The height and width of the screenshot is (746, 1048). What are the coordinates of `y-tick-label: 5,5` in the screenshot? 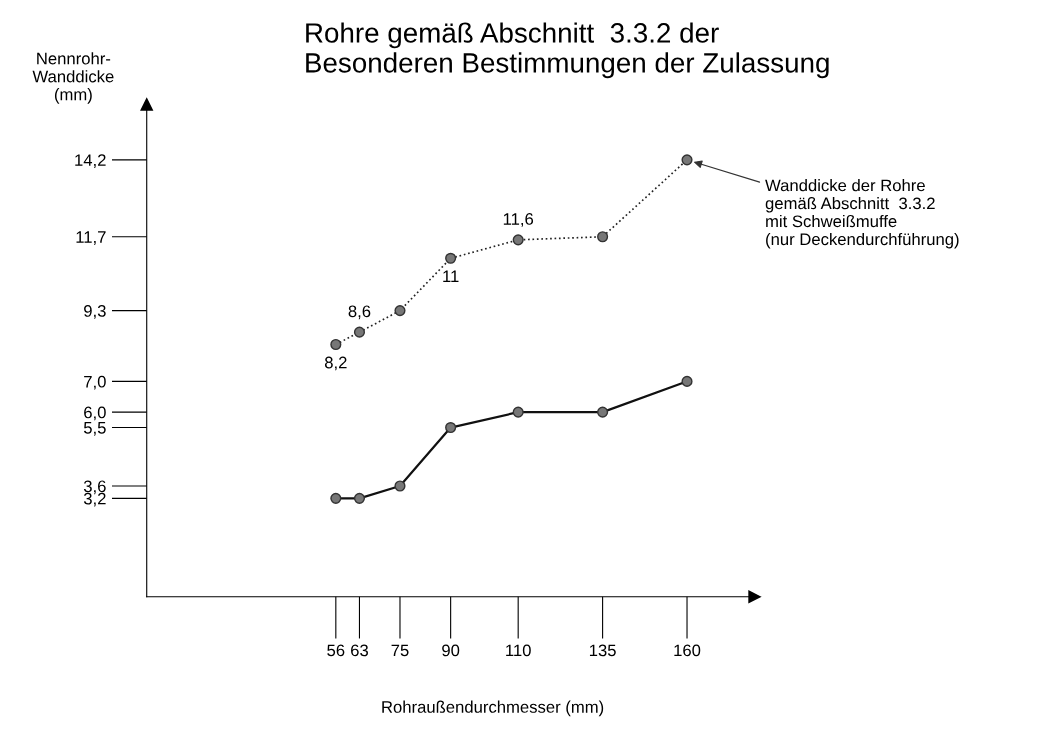 It's located at (94, 429).